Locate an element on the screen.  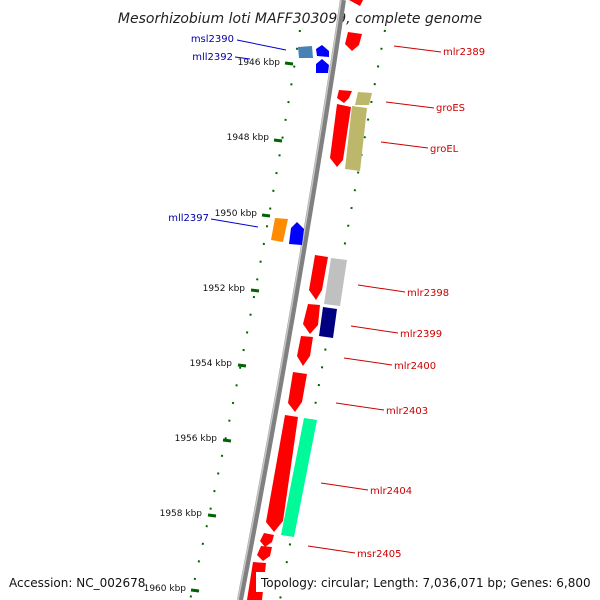
gene-label: mlr2404 is located at coordinates (391, 491).